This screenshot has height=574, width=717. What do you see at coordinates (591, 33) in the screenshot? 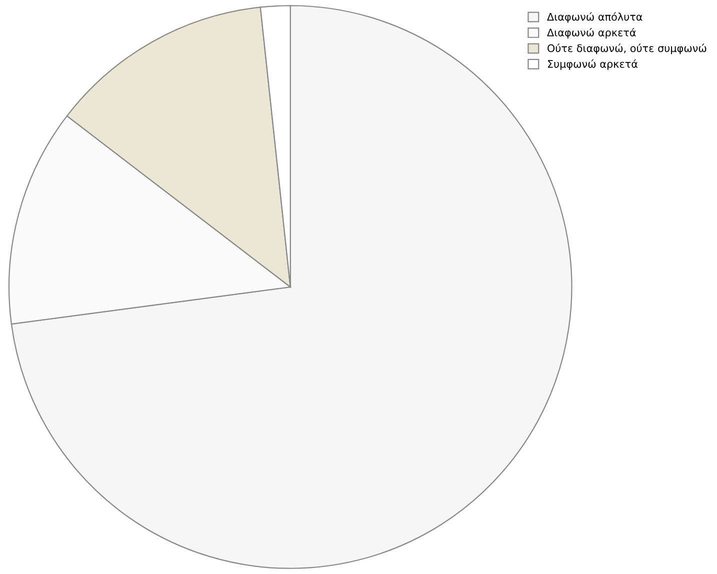
I see `legend-label: Διαφωνώ αρκετά` at bounding box center [591, 33].